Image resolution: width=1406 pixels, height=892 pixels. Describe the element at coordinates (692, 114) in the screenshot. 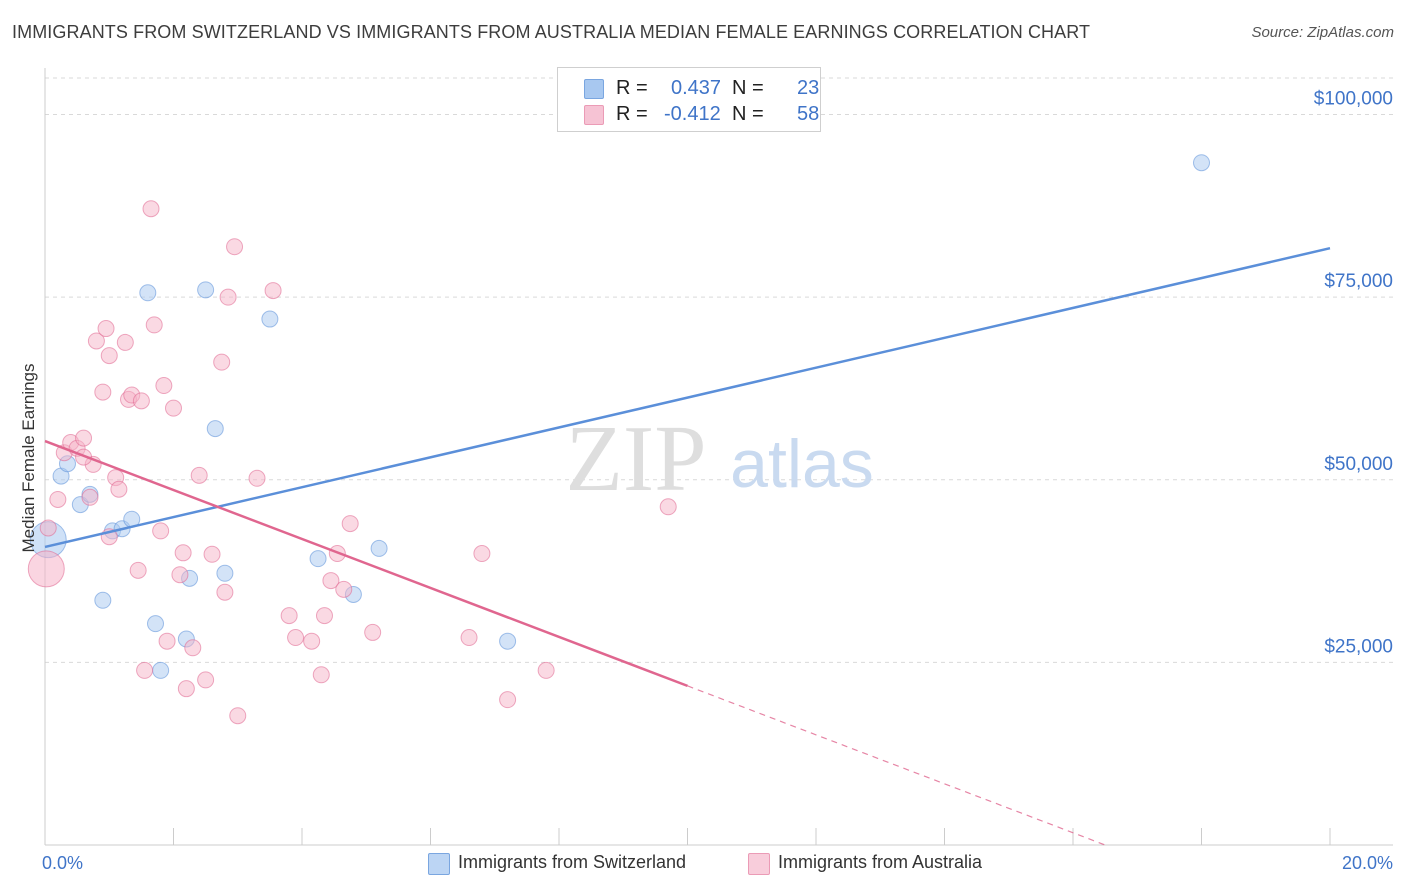

I see `r-value: -0.412` at that location.